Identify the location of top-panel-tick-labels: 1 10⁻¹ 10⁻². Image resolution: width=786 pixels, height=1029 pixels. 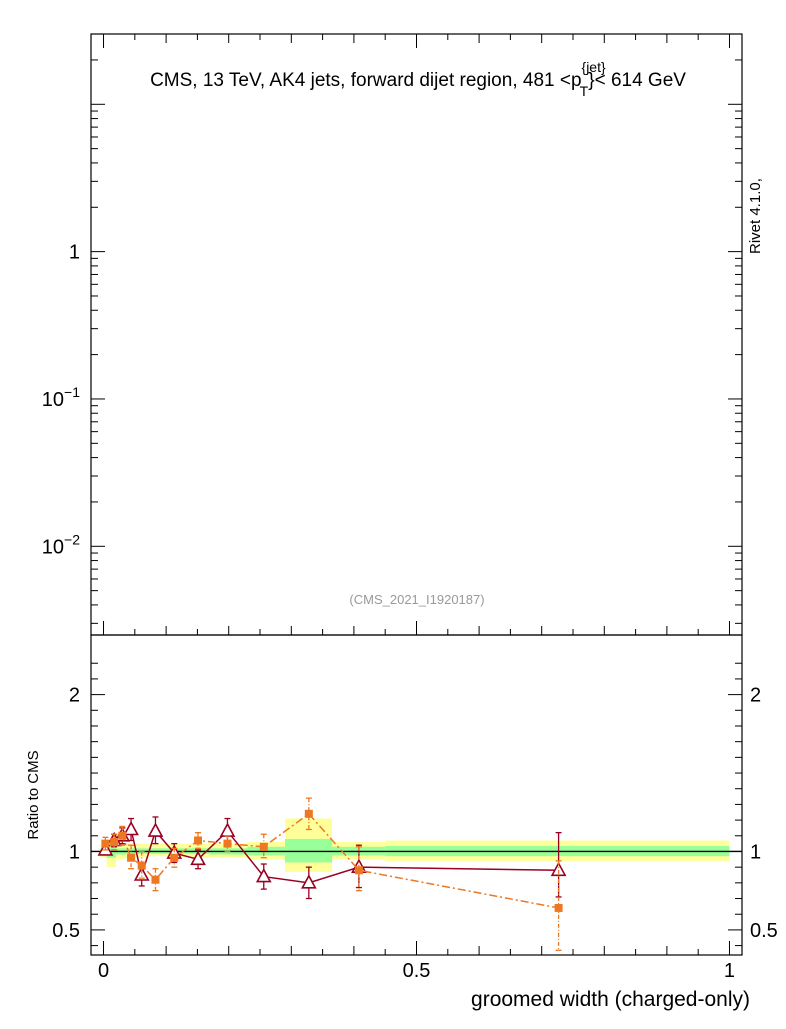
(61, 400).